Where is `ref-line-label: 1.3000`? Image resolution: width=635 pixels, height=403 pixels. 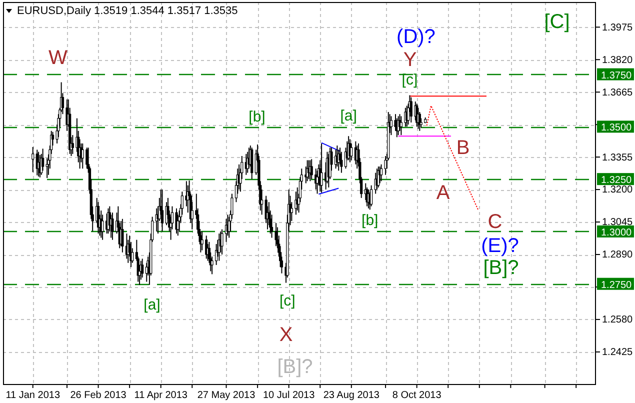
ref-line-label: 1.3000 is located at coordinates (616, 232).